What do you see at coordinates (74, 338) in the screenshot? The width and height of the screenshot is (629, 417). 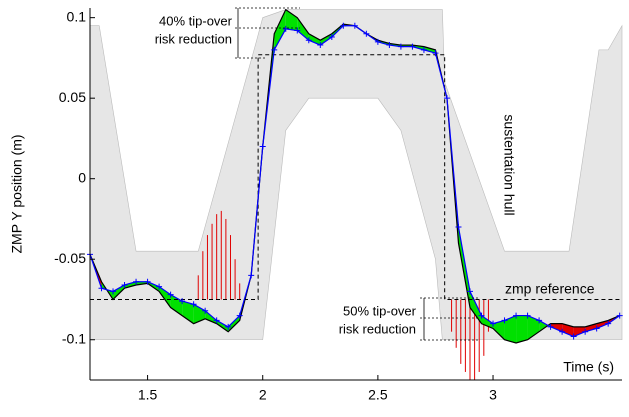 I see `y-tick-label: -0.1` at bounding box center [74, 338].